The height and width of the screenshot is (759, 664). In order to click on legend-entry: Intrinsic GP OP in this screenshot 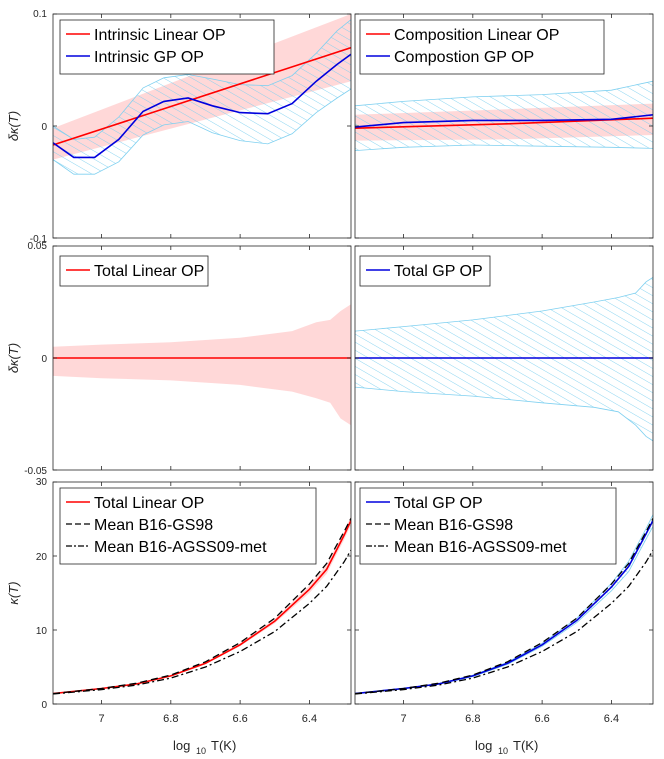, I will do `click(149, 57)`.